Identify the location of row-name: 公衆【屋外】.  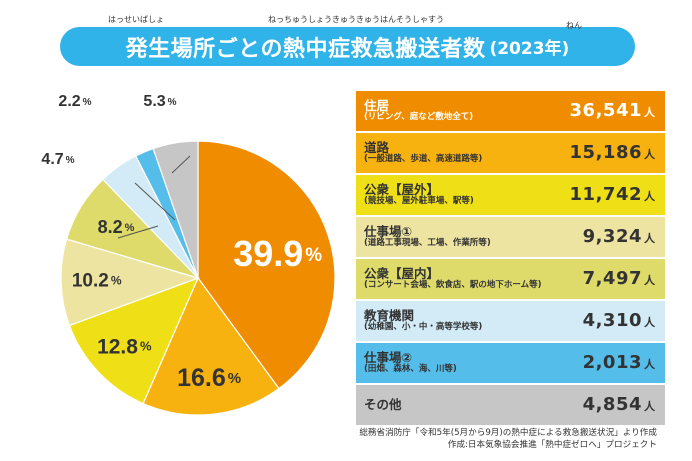
(402, 189).